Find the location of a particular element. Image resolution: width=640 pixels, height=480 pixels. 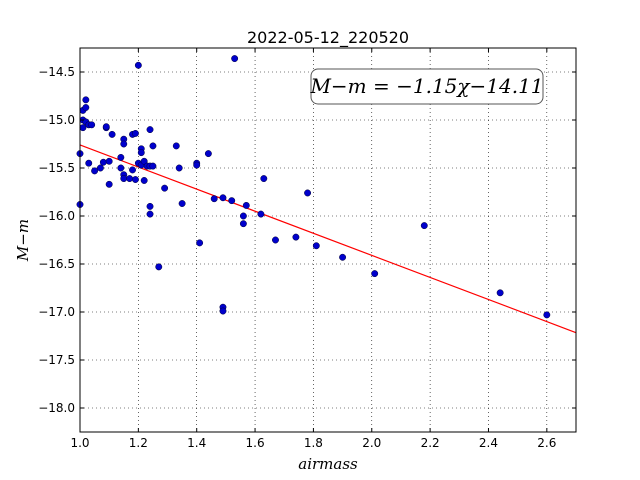

y-tick-label: −17.5 is located at coordinates (56, 360).